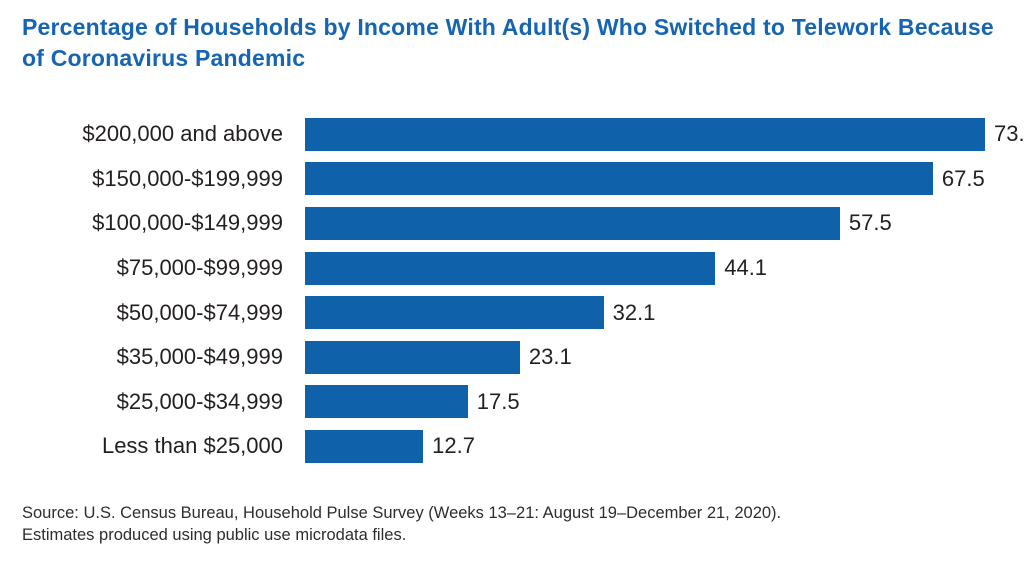  Describe the element at coordinates (746, 268) in the screenshot. I see `value-label: 44.1` at that location.